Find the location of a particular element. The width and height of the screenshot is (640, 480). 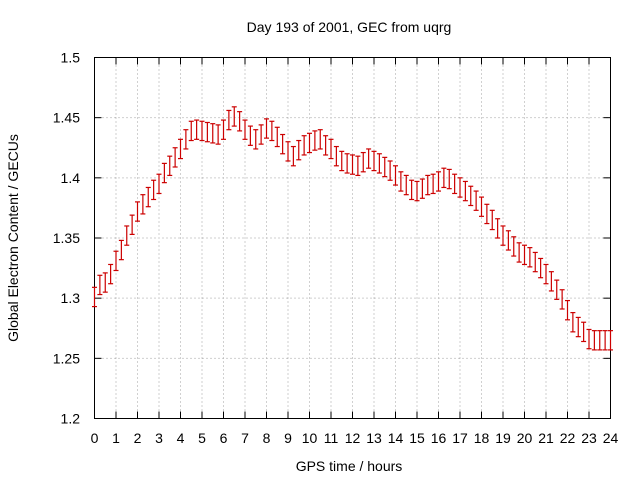

x-tick-label: 1 is located at coordinates (116, 438).